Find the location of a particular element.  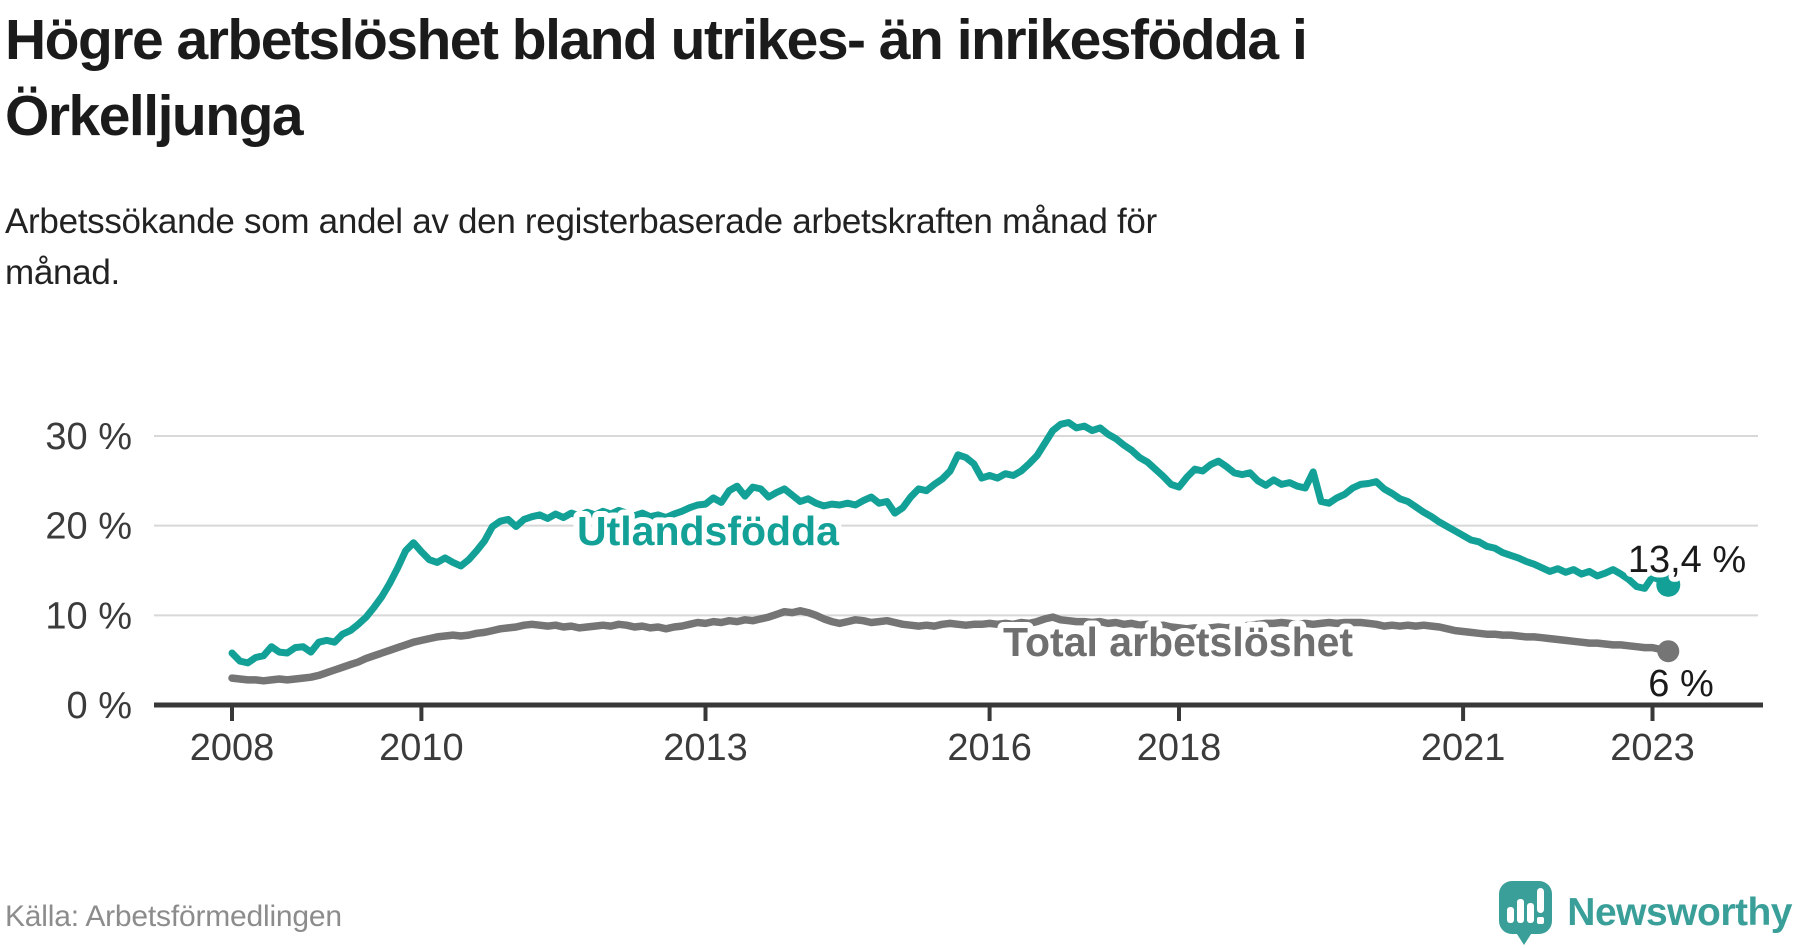

newsworthy-logo-text: Newsworthy is located at coordinates (1679, 912).